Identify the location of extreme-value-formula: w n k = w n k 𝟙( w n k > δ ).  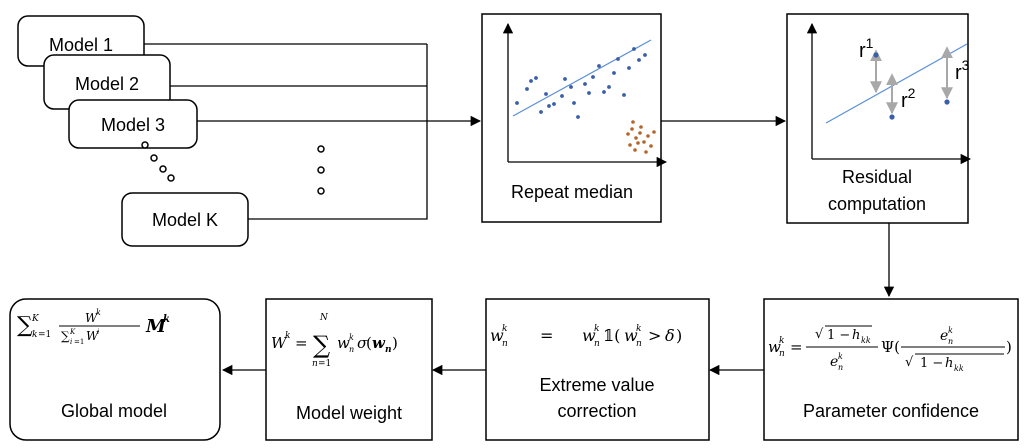
(586, 336).